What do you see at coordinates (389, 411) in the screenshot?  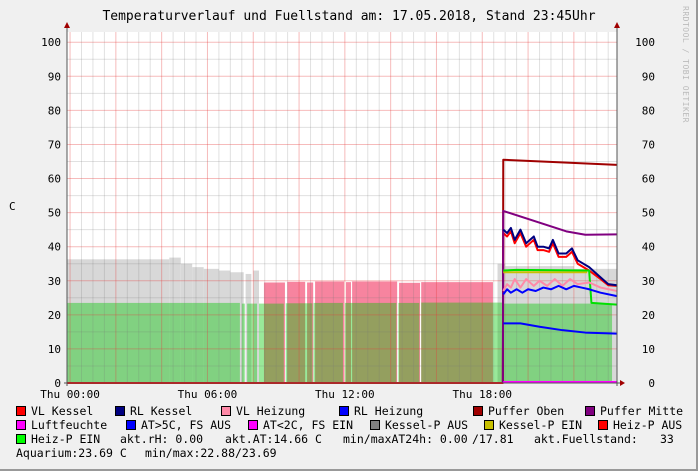 I see `legend-label: RL Heizung` at bounding box center [389, 411].